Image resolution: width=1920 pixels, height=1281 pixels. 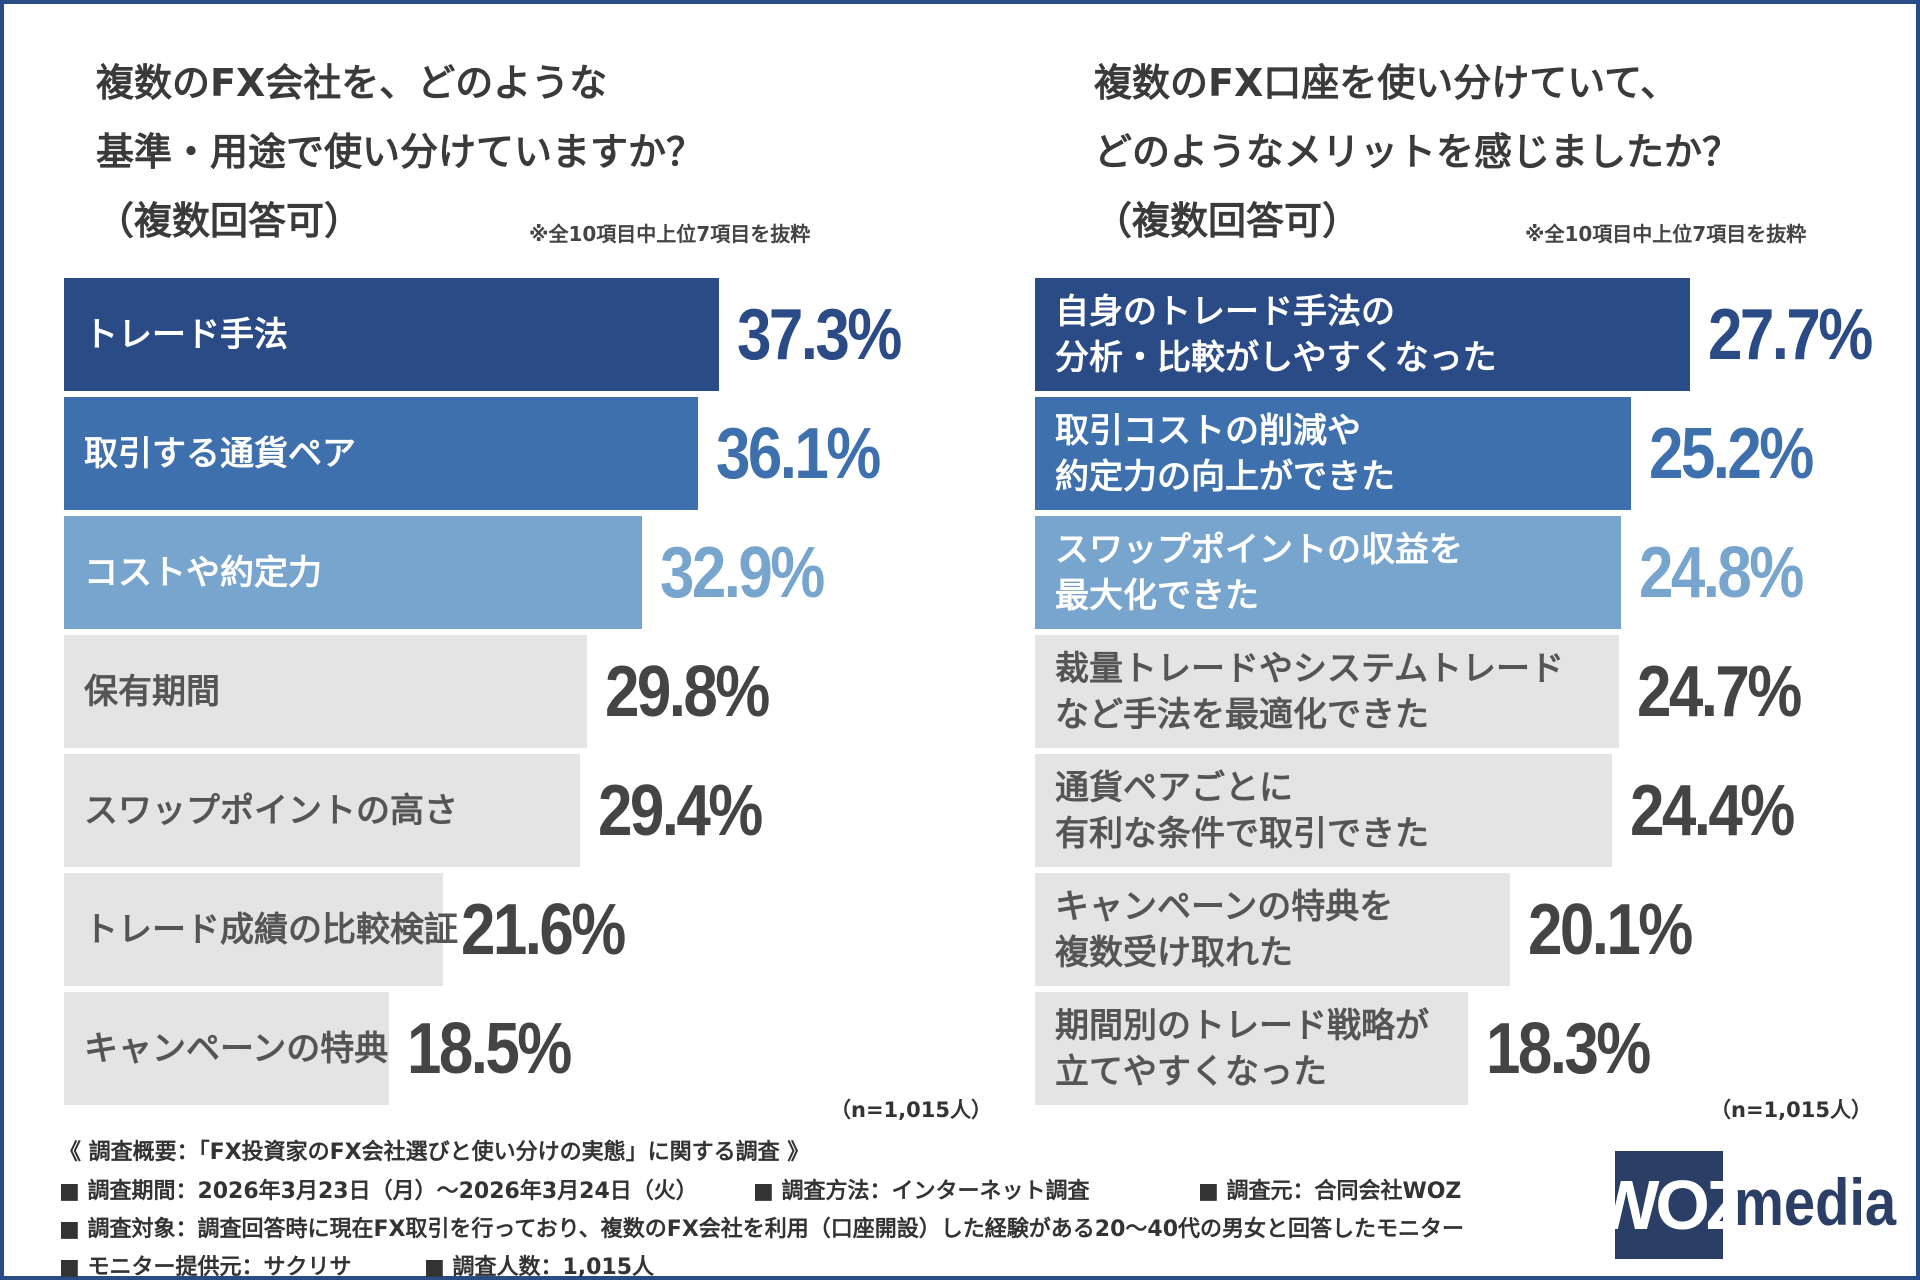 I want to click on value-label: 24.7%, so click(x=1719, y=691).